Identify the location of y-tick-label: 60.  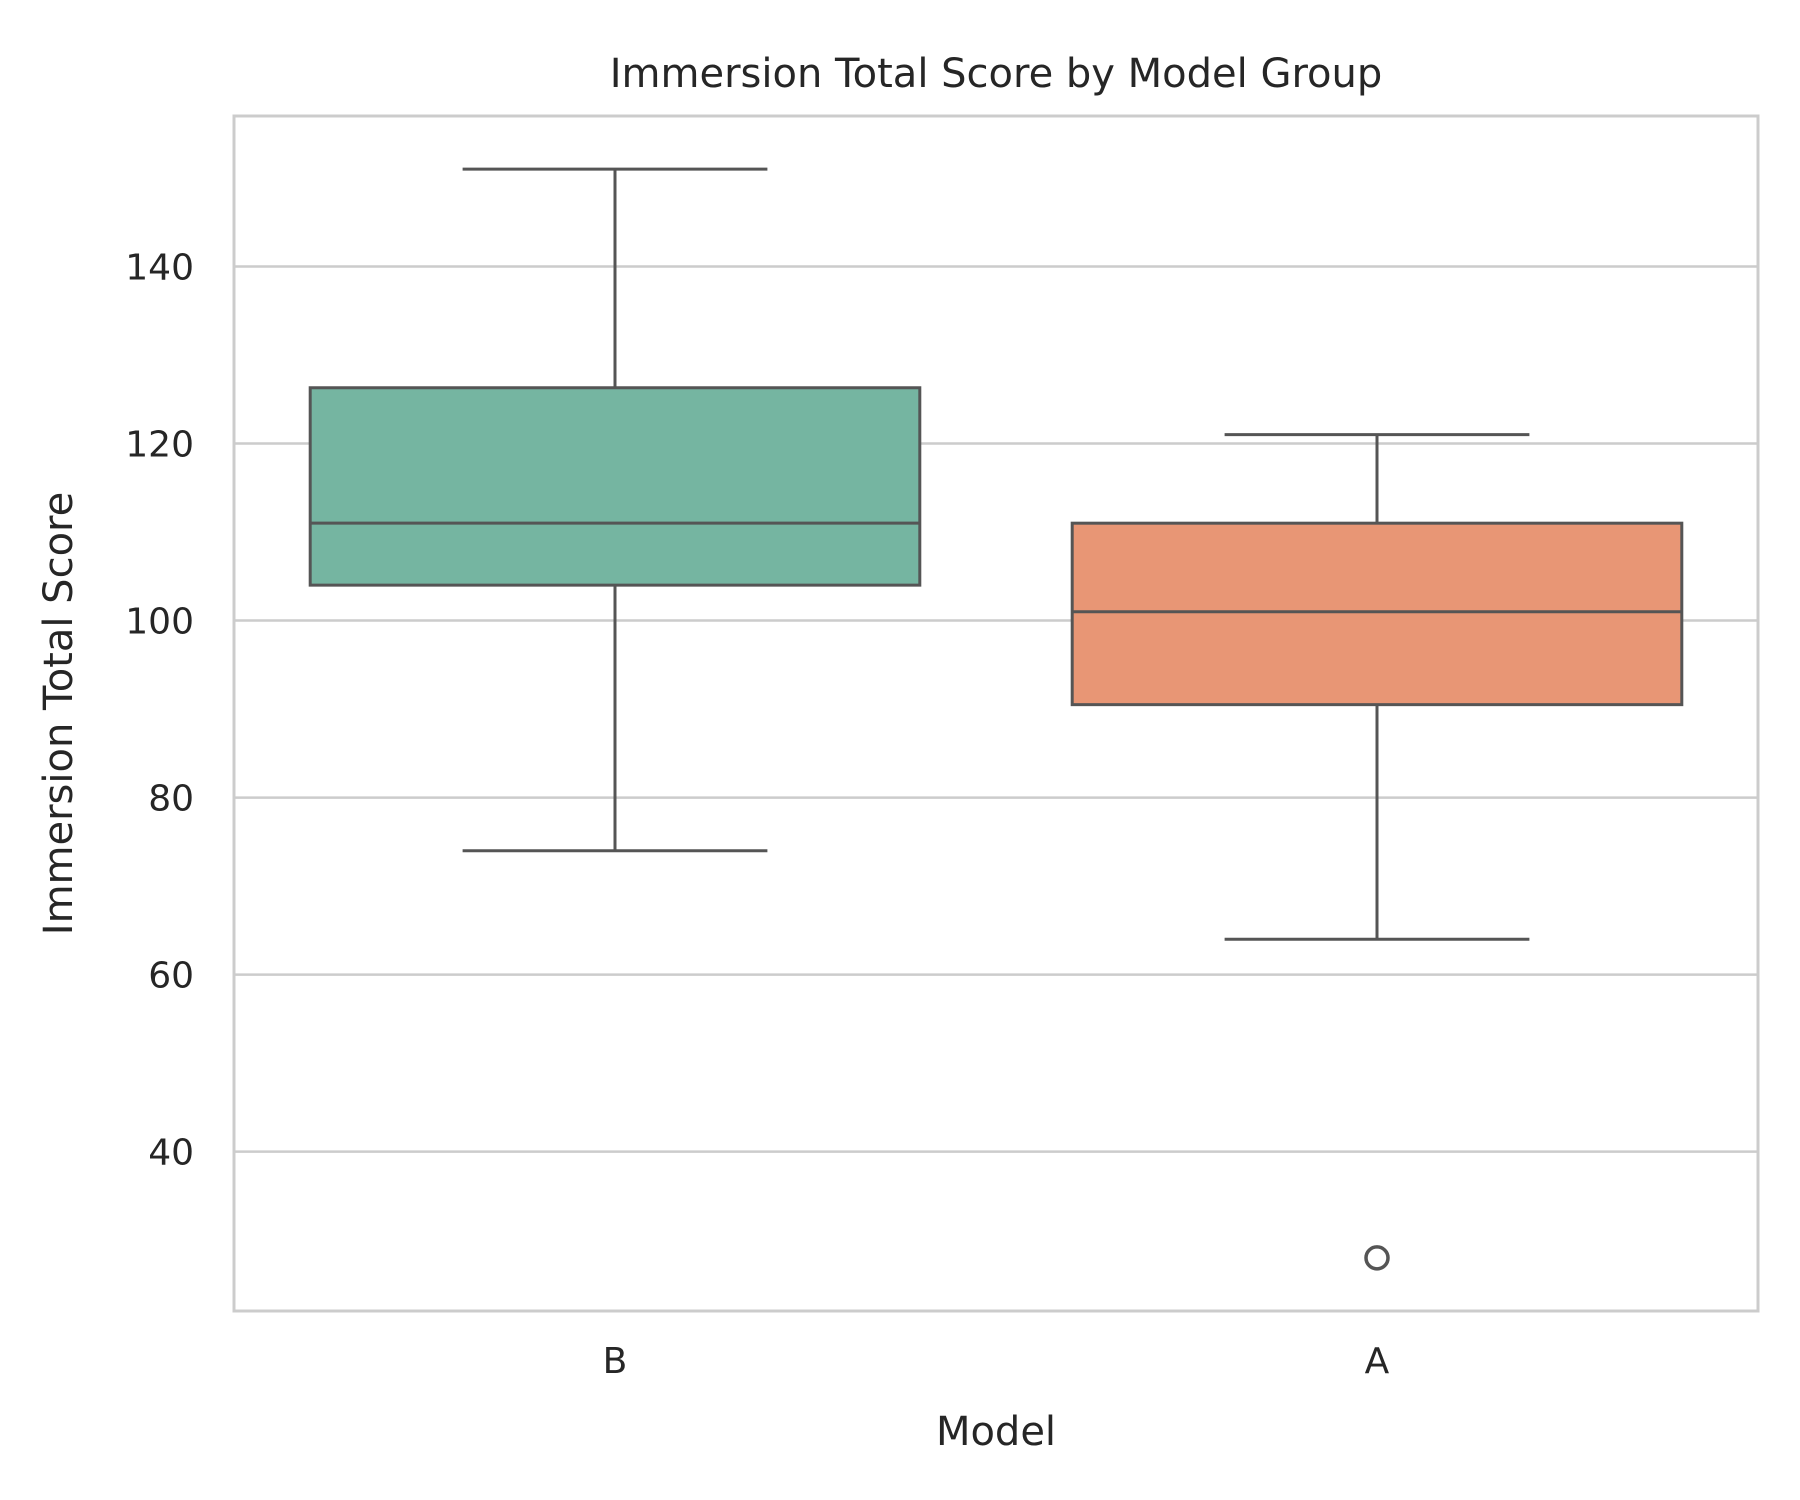
(171, 976).